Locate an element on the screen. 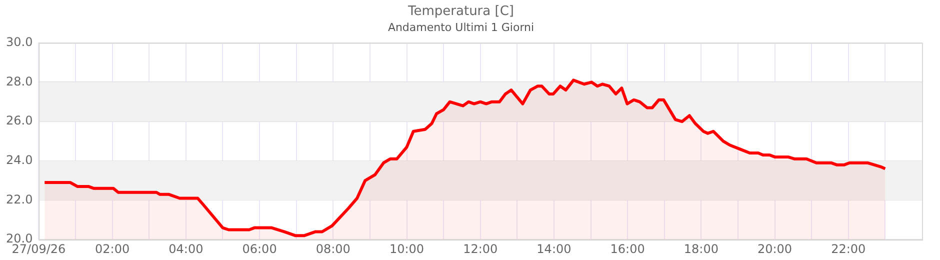  y-tick-label: 24.0 is located at coordinates (19, 160).